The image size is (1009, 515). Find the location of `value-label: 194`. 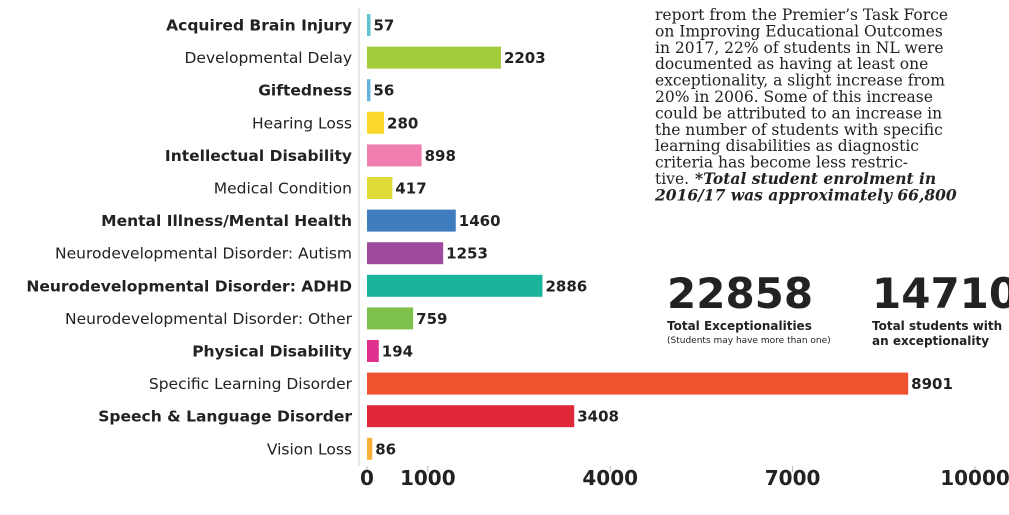

value-label: 194 is located at coordinates (397, 352).